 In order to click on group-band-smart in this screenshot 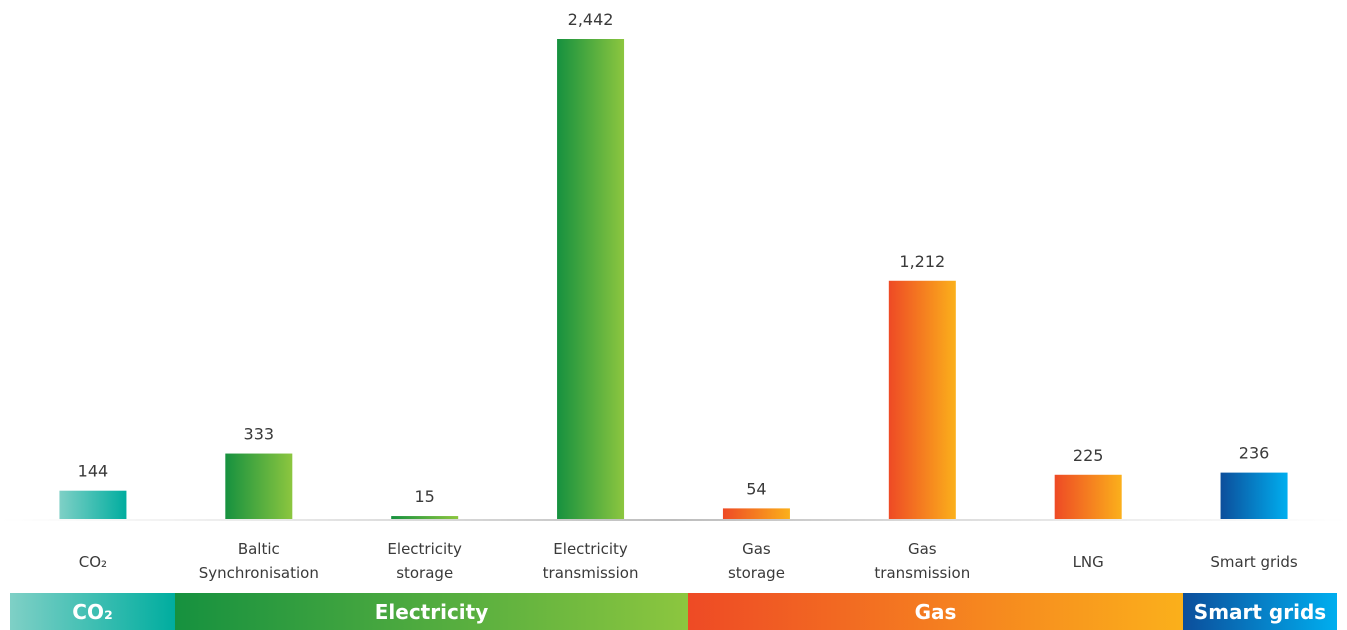, I will do `click(1260, 611)`.